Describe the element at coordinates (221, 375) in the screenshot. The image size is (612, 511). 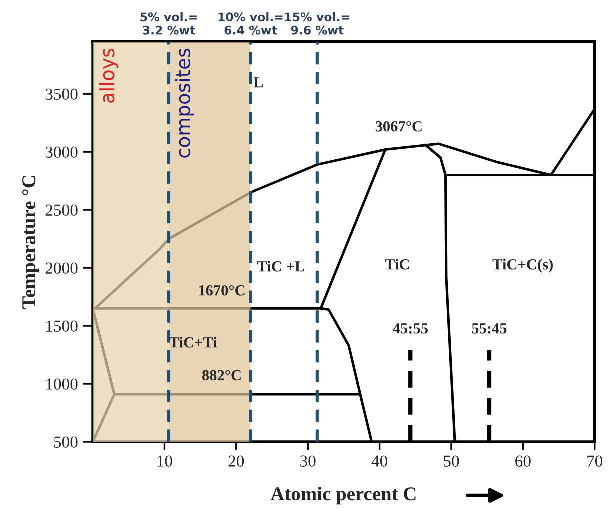
I see `annotation: 882°C` at that location.